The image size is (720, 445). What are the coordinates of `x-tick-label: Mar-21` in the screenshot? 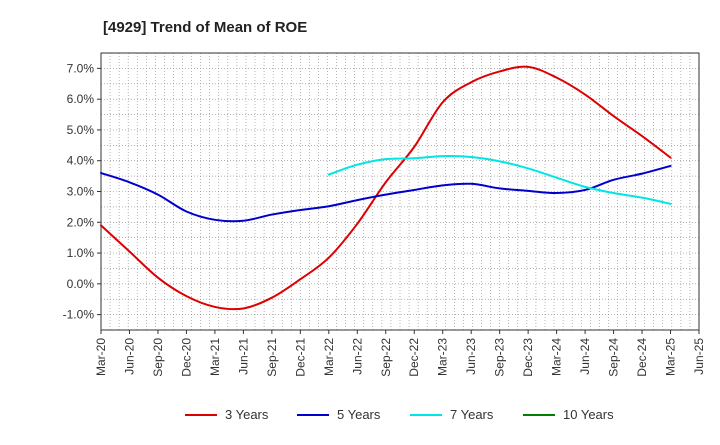 It's located at (215, 357).